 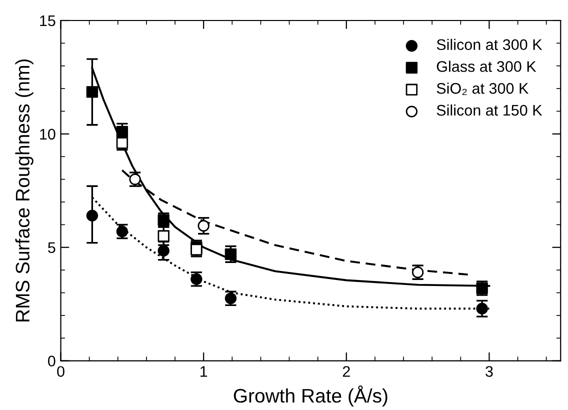 I want to click on x-tick-label: 0, so click(x=60, y=371).